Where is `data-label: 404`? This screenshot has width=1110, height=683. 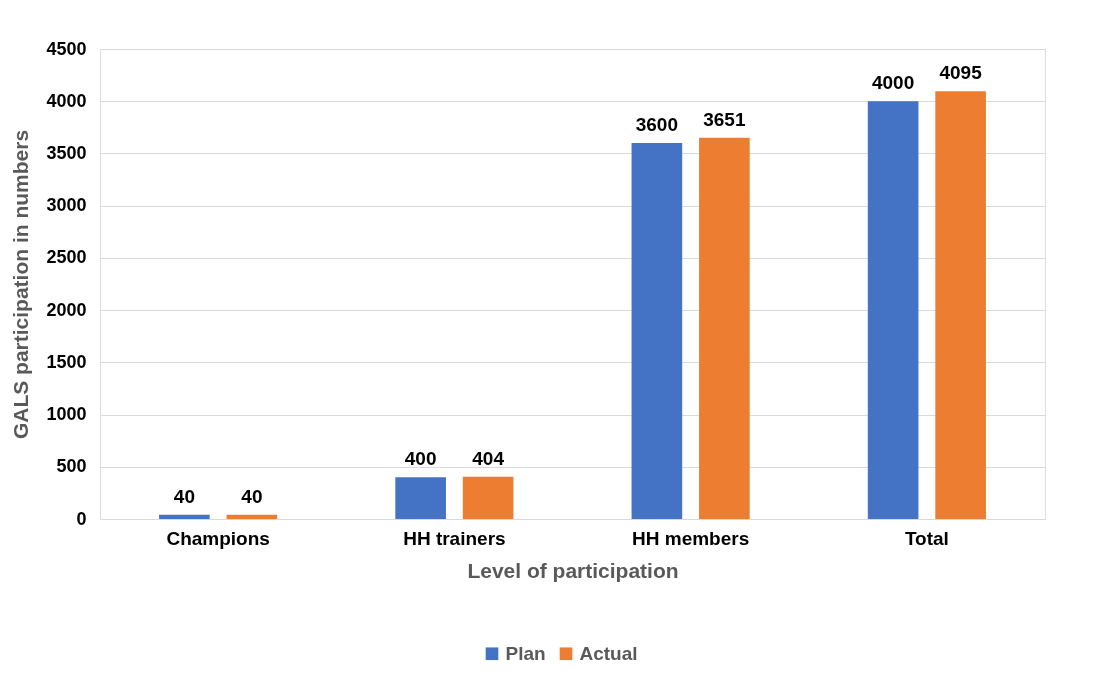 data-label: 404 is located at coordinates (488, 458).